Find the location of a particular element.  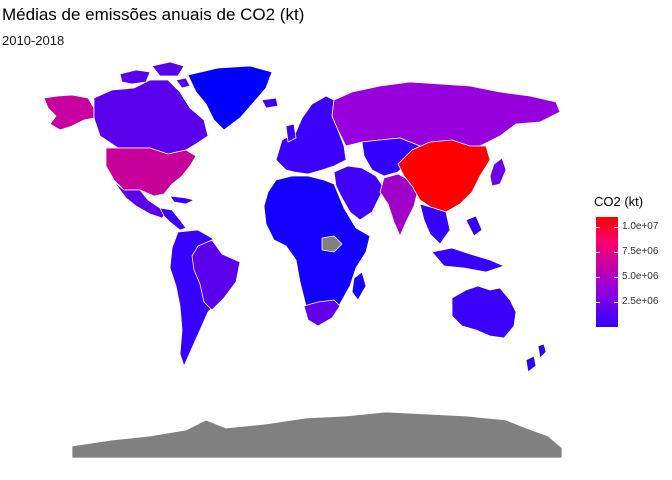

region-alaska is located at coordinates (69, 112).